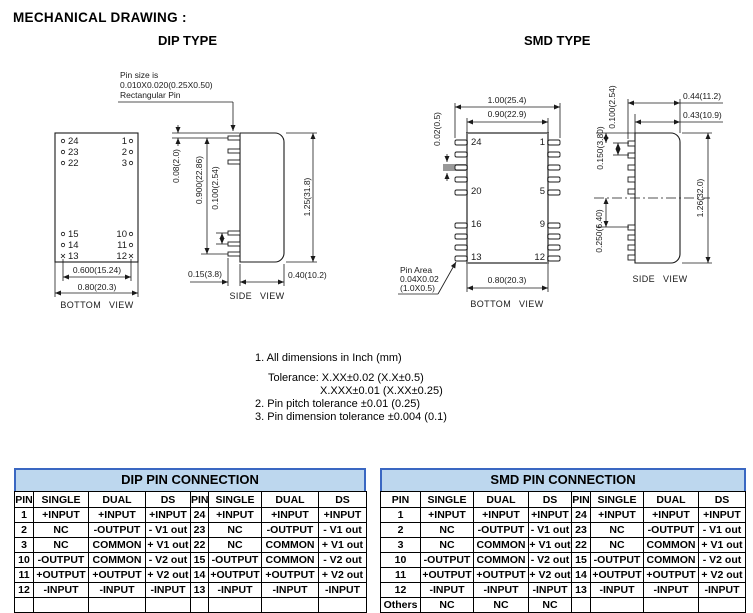 This screenshot has height=613, width=753. Describe the element at coordinates (581, 560) in the screenshot. I see `table-cell: 15` at that location.